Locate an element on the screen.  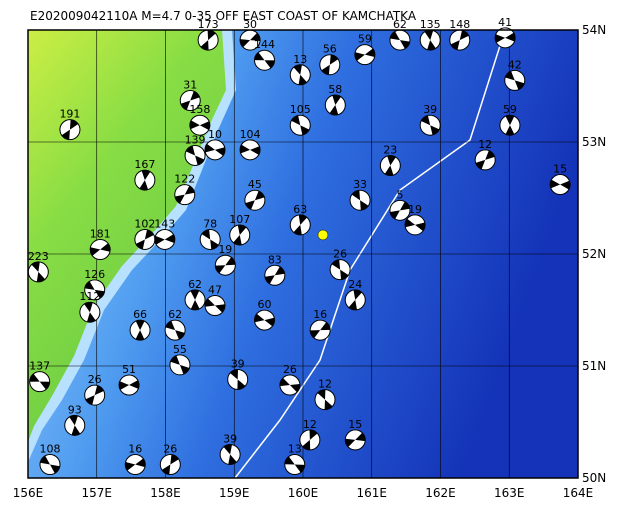
depth-label: 45 is located at coordinates (255, 184).